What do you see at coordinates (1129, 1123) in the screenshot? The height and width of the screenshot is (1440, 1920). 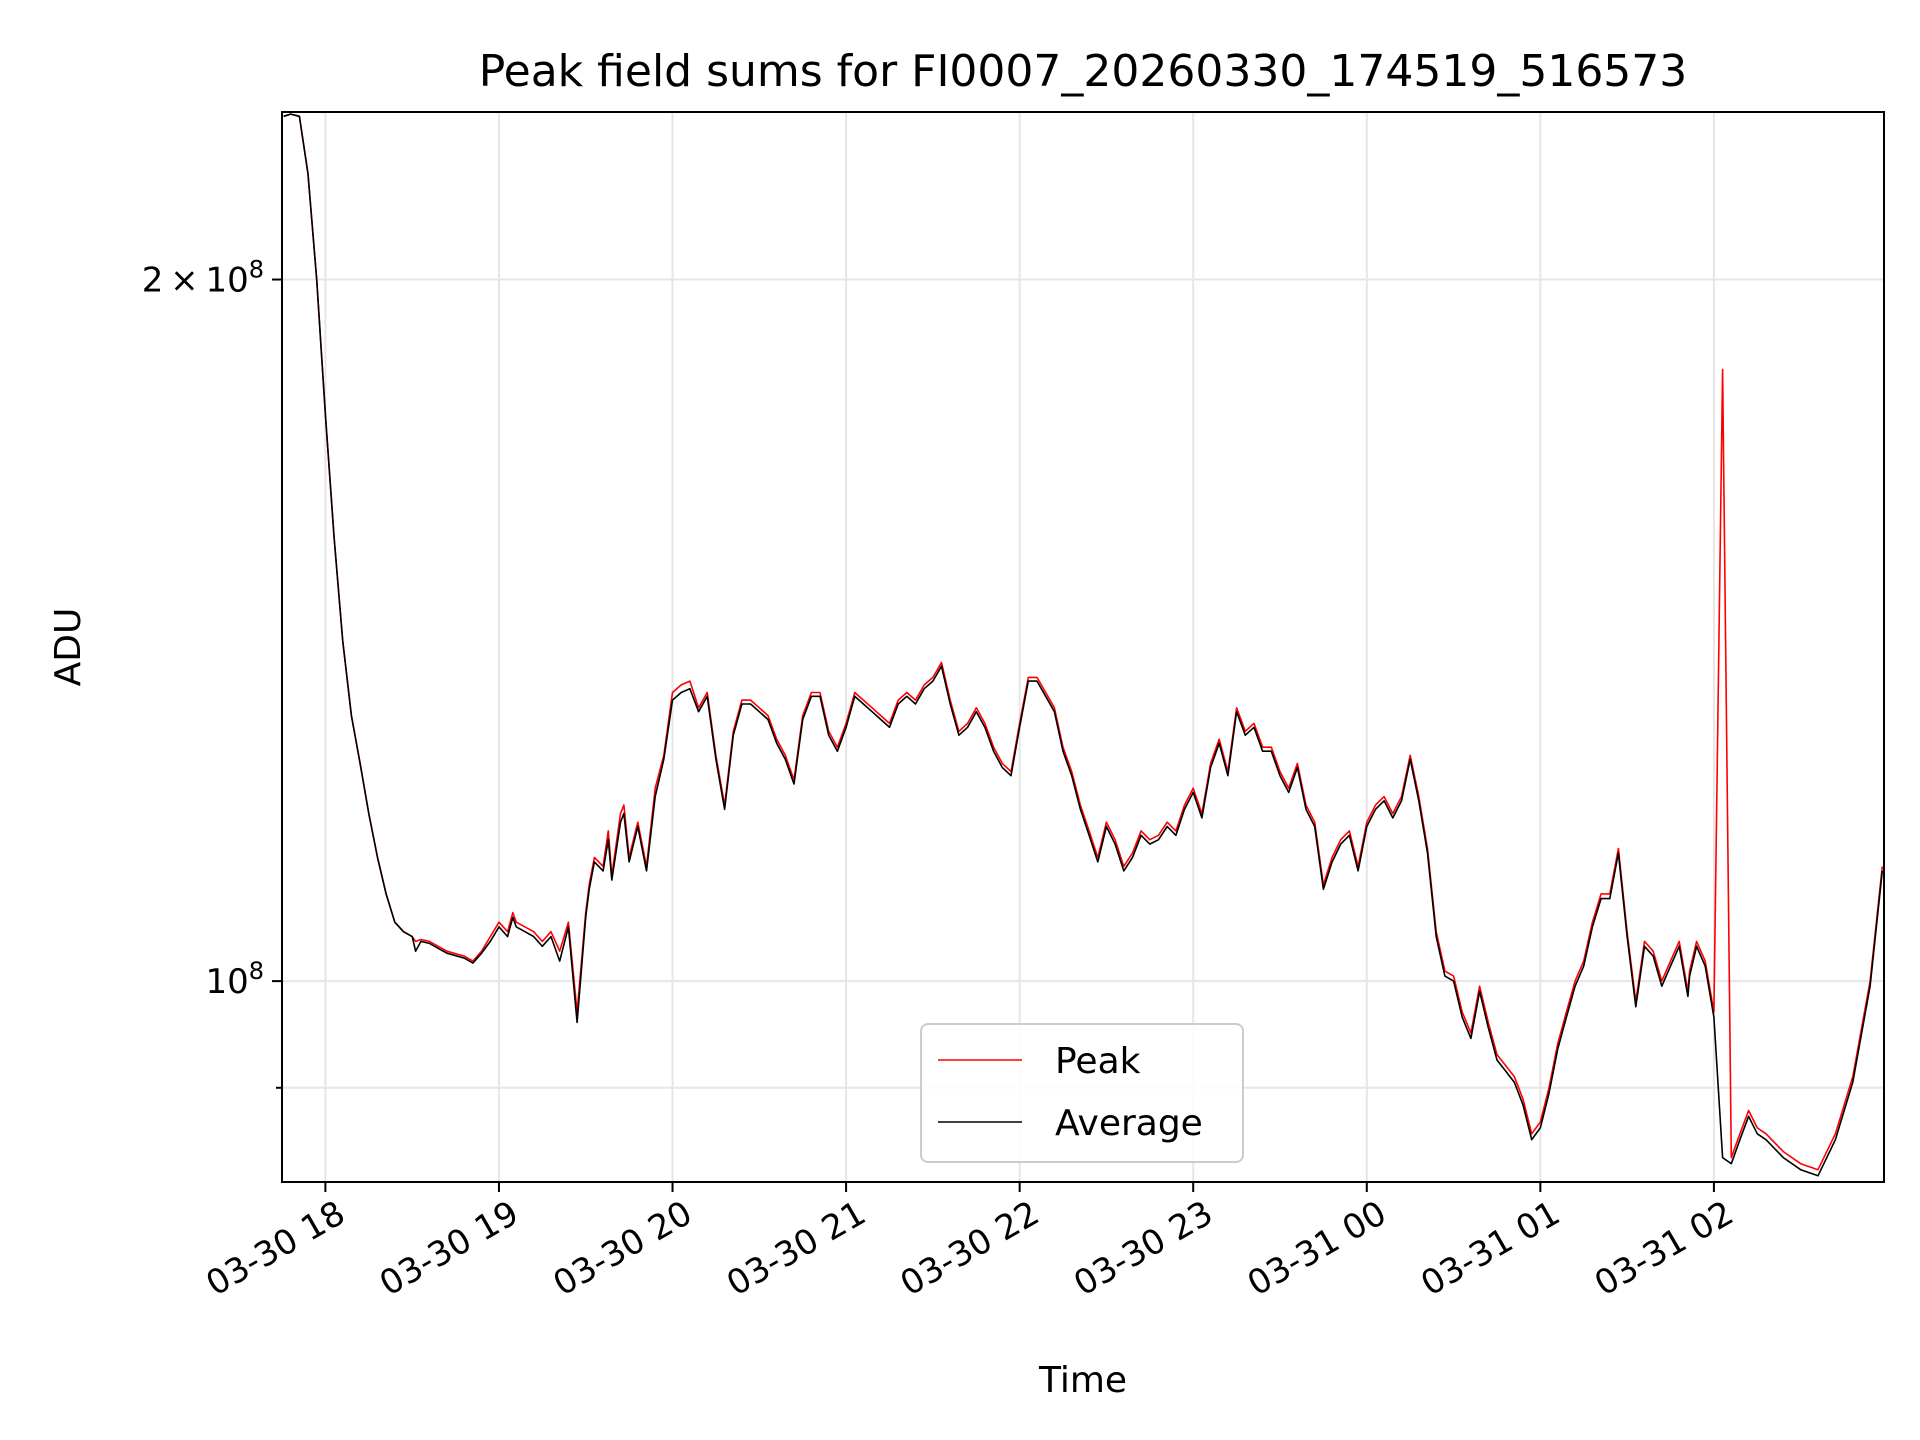 I see `legend-label-average: Average` at bounding box center [1129, 1123].